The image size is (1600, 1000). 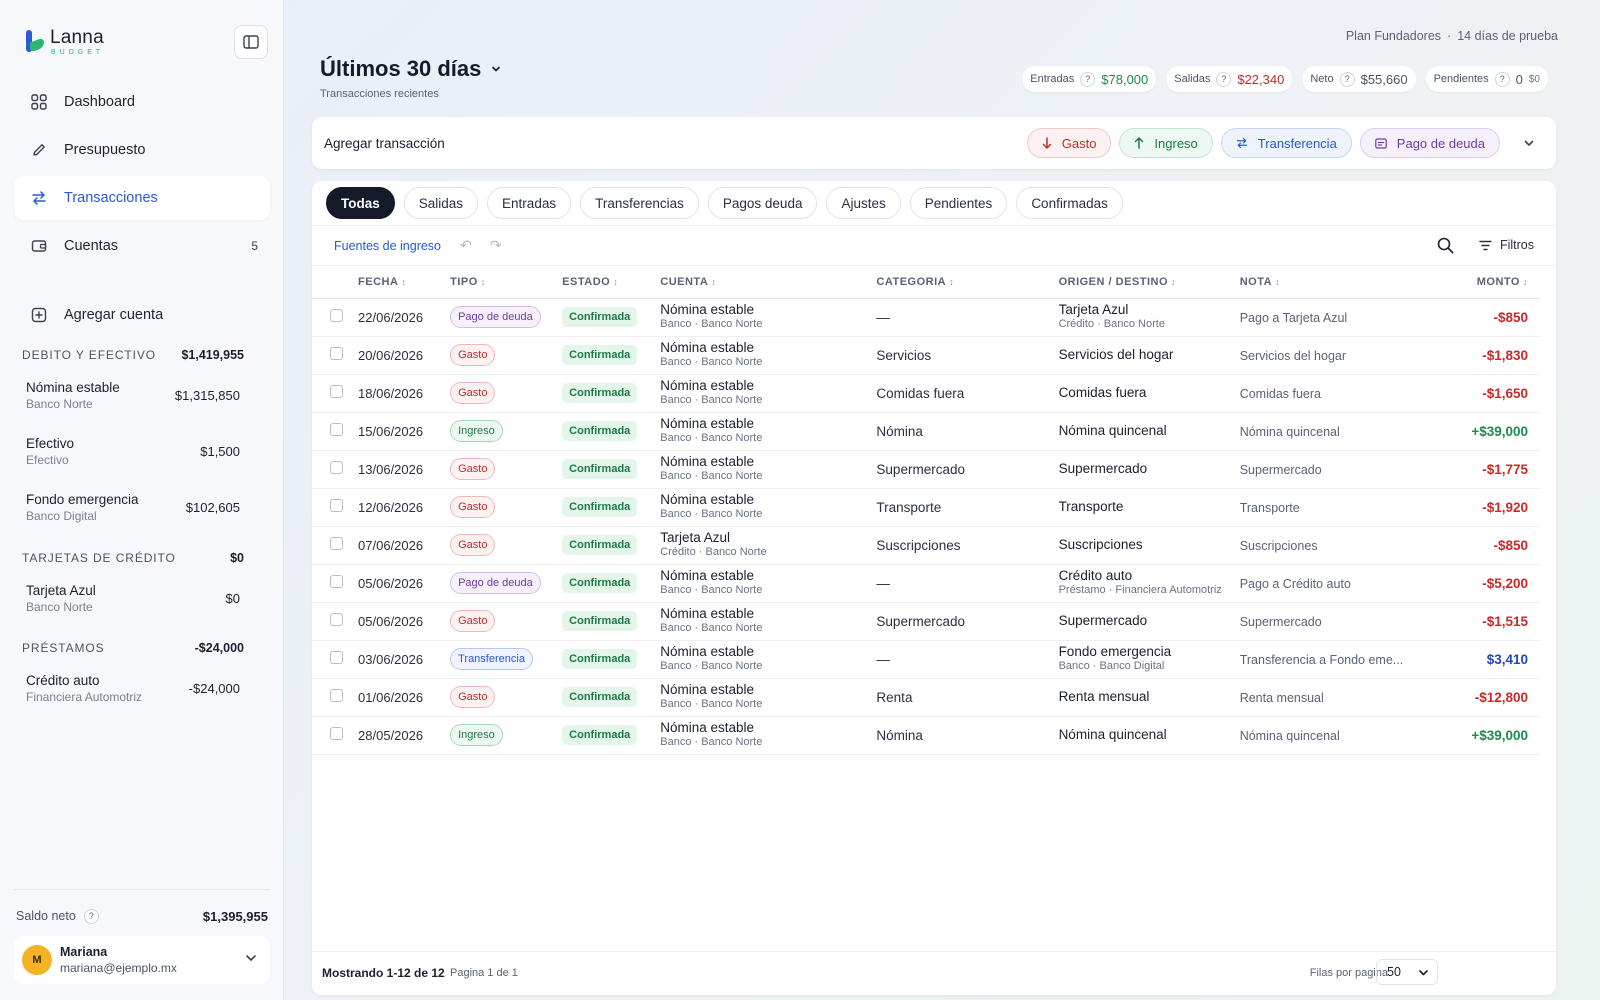 What do you see at coordinates (611, 282) in the screenshot?
I see `column-header-estado: ESTADO ↕` at bounding box center [611, 282].